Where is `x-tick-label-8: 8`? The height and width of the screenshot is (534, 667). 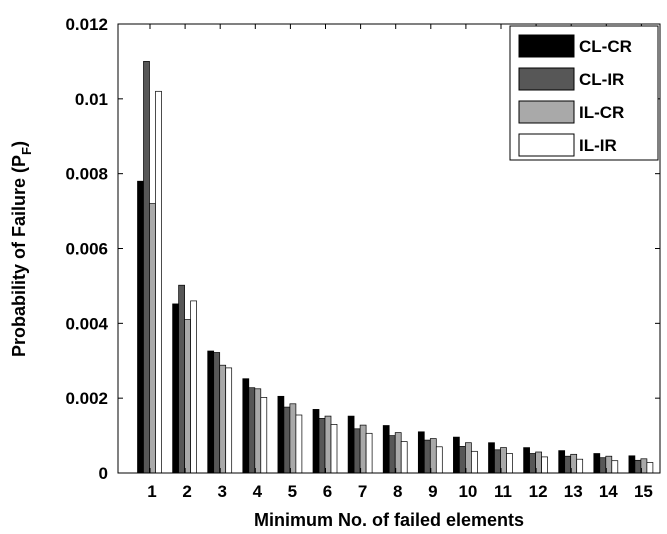
x-tick-label-8: 8 is located at coordinates (397, 491).